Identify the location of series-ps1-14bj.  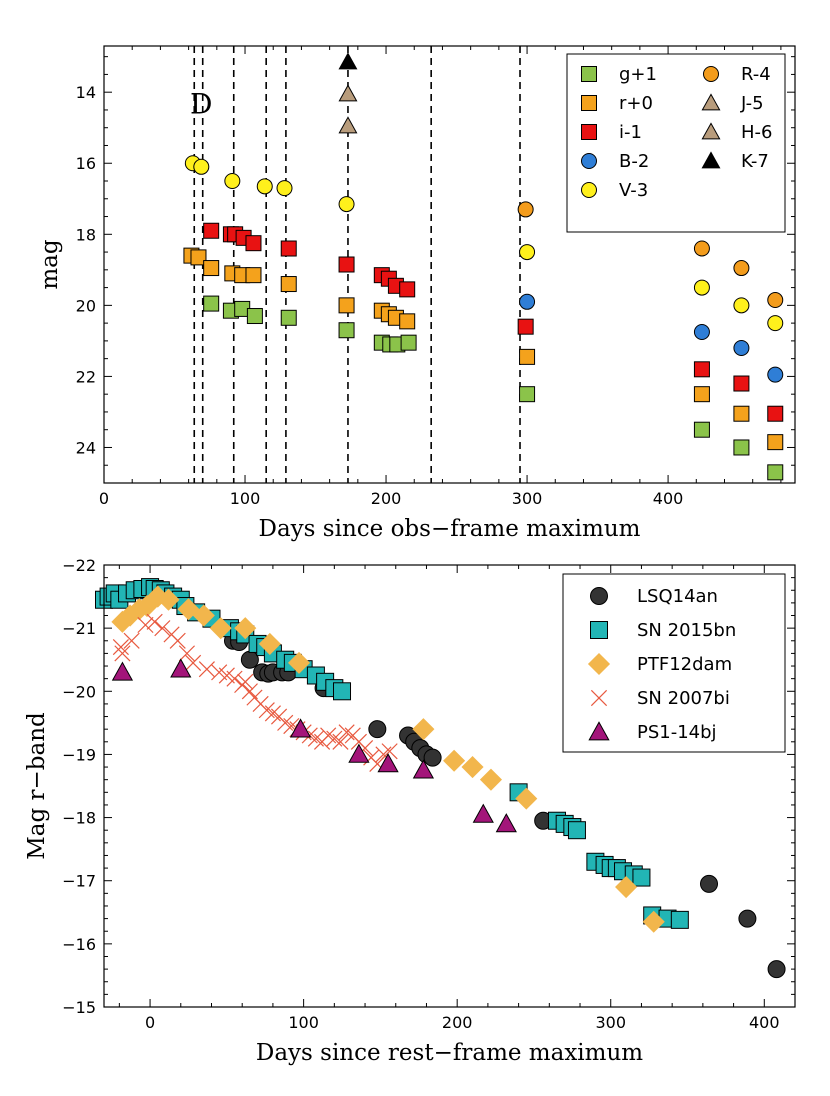
(314, 745).